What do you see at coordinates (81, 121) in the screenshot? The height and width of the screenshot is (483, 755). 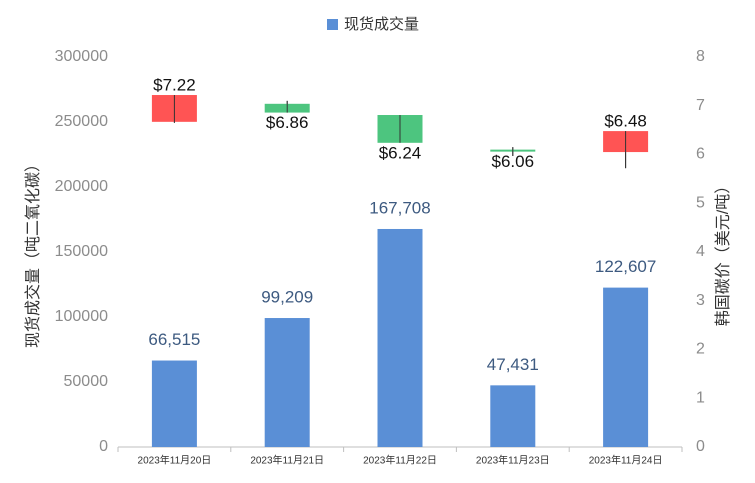 I see `y-tick-label: 250000` at bounding box center [81, 121].